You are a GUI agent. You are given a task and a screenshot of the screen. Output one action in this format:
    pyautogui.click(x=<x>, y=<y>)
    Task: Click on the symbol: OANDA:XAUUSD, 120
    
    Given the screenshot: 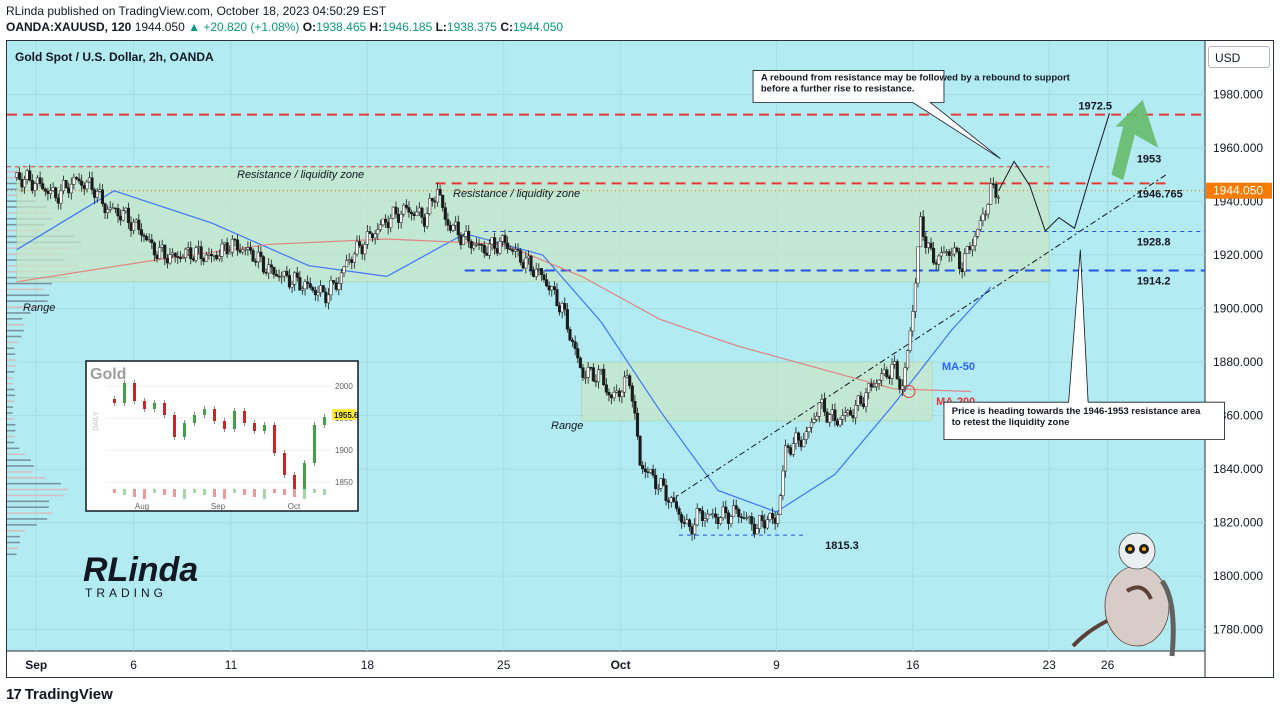 What is the action you would take?
    pyautogui.click(x=69, y=27)
    